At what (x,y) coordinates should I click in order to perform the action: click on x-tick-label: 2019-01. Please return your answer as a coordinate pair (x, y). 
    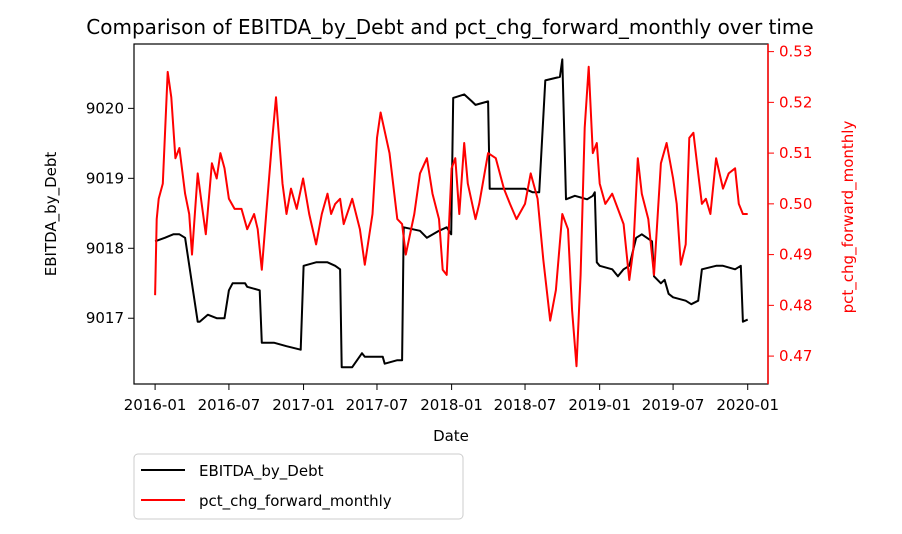
    Looking at the image, I should click on (599, 405).